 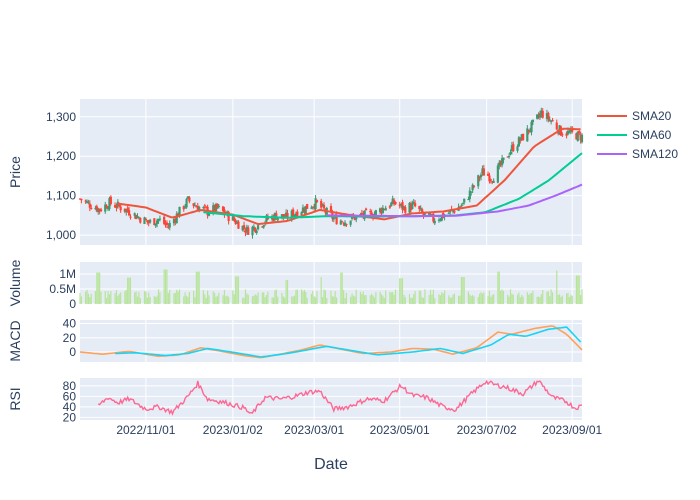 I want to click on x-tick-label: 2023/07/02, so click(x=487, y=430).